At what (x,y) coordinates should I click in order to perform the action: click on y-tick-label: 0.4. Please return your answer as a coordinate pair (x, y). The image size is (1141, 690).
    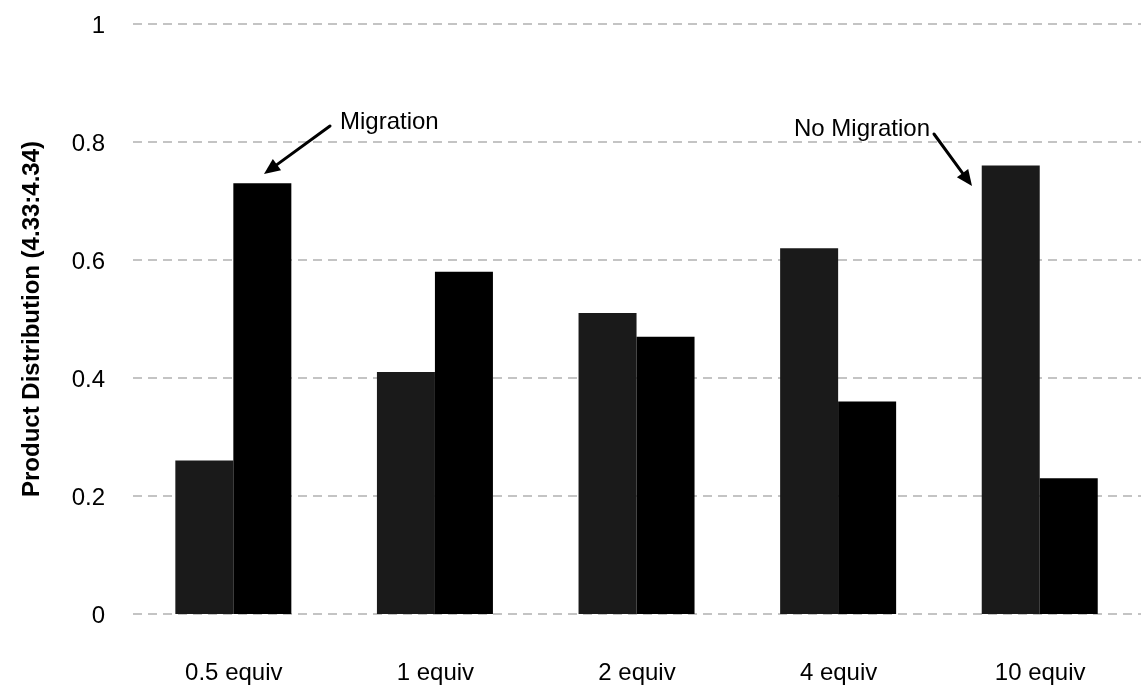
    Looking at the image, I should click on (88, 378).